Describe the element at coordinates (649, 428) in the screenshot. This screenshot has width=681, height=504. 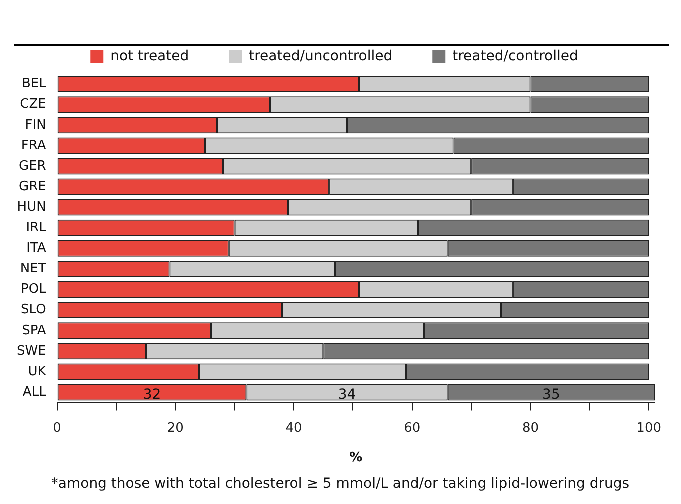
I see `x-tick-label: 100` at that location.